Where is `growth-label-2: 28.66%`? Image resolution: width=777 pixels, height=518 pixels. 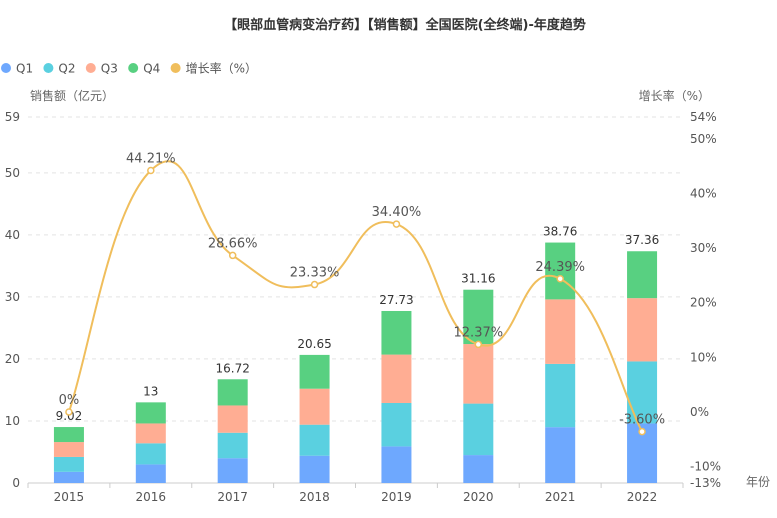
growth-label-2: 28.66% is located at coordinates (233, 243).